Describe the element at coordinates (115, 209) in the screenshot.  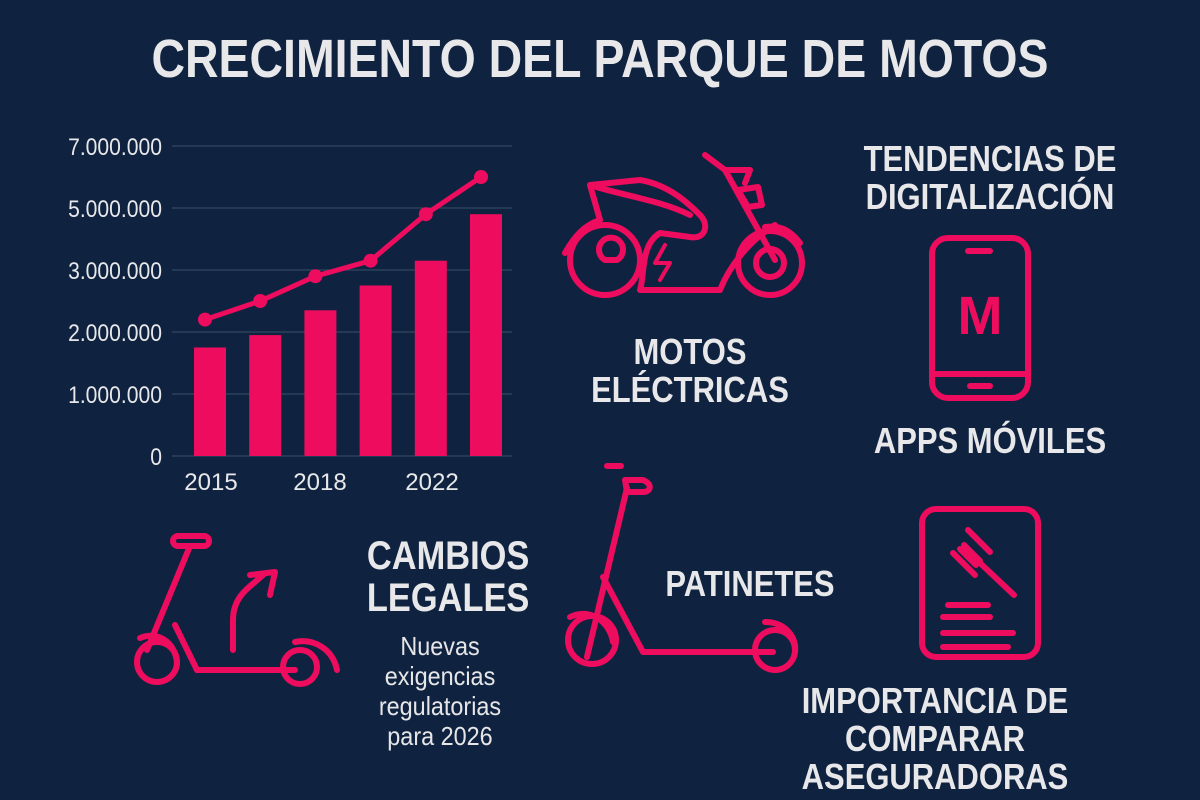
I see `y-tick-label: 5.000.000` at that location.